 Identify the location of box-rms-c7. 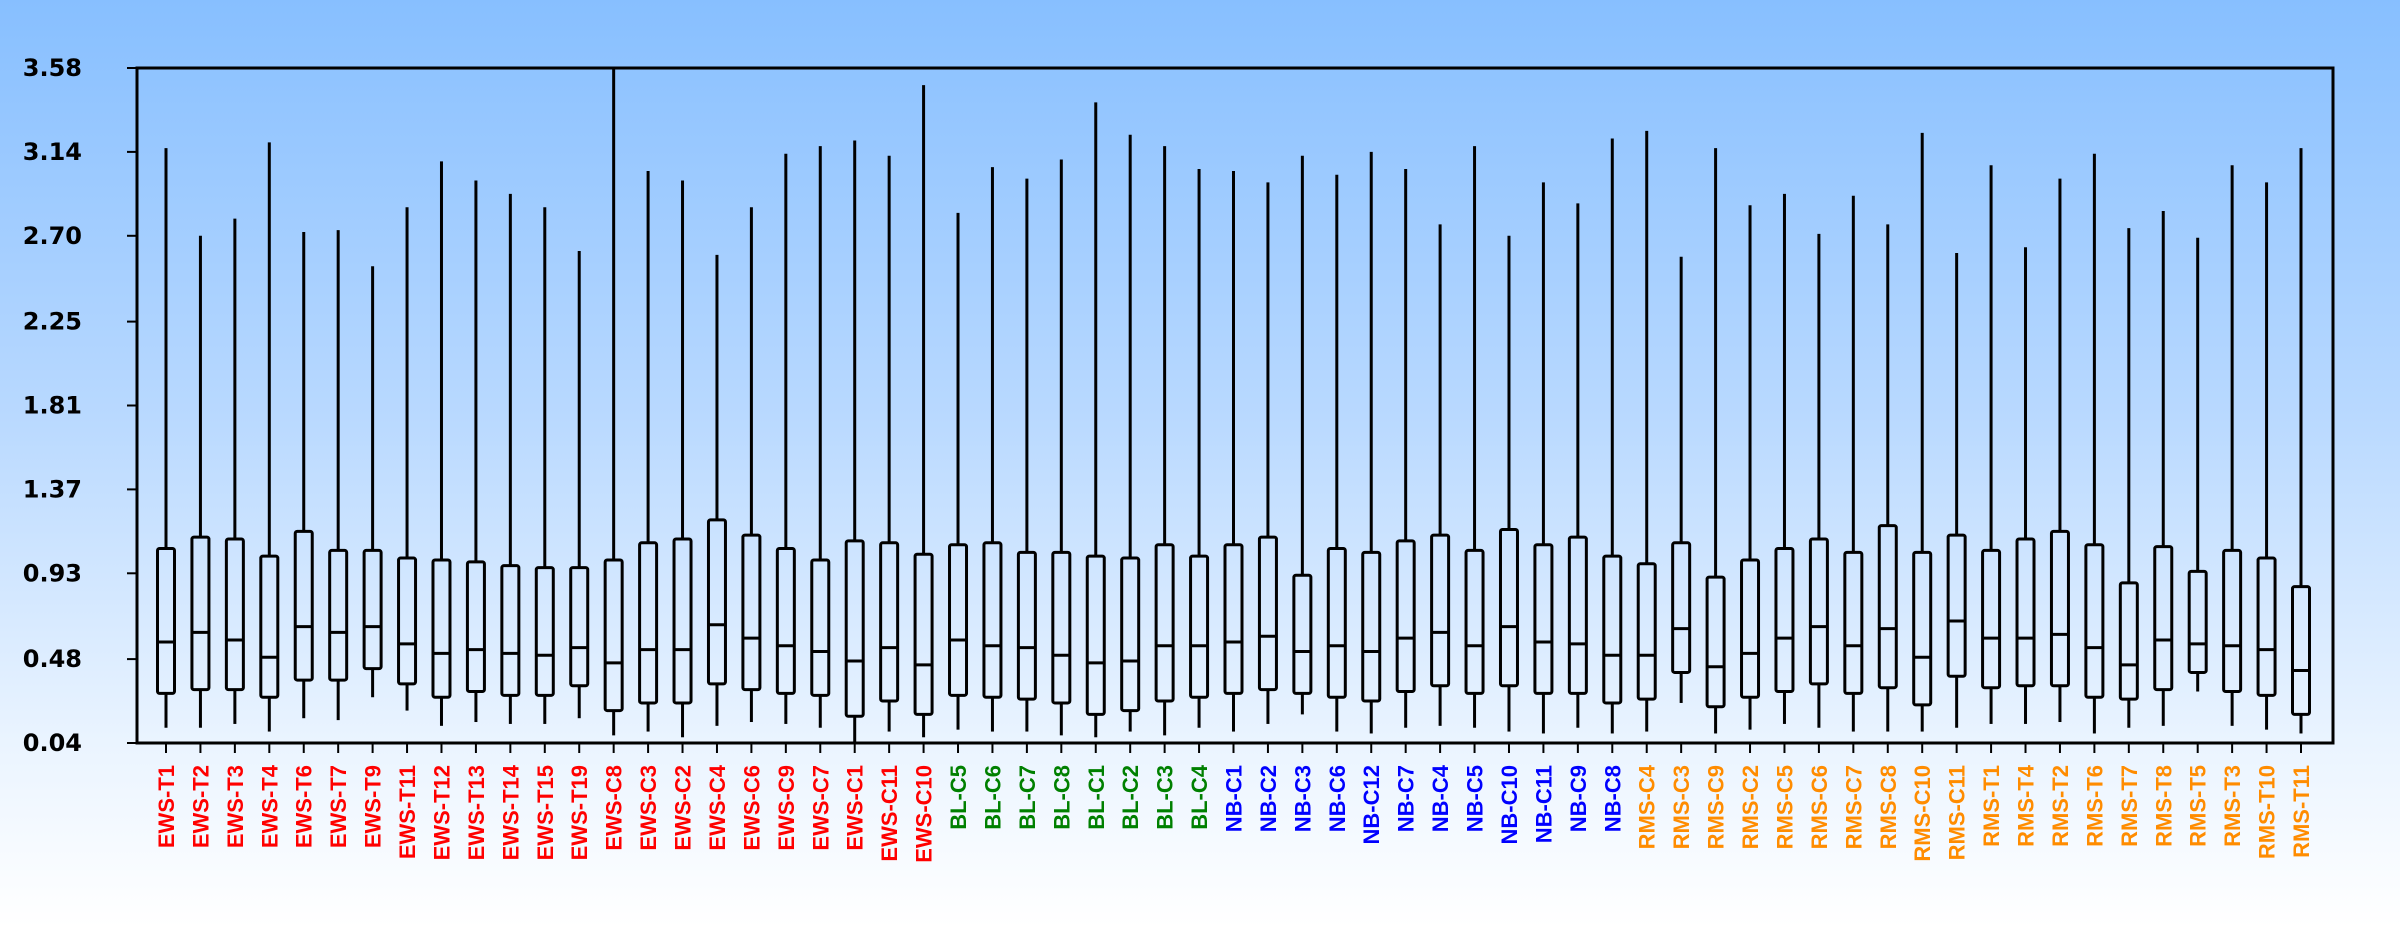
(1853, 463).